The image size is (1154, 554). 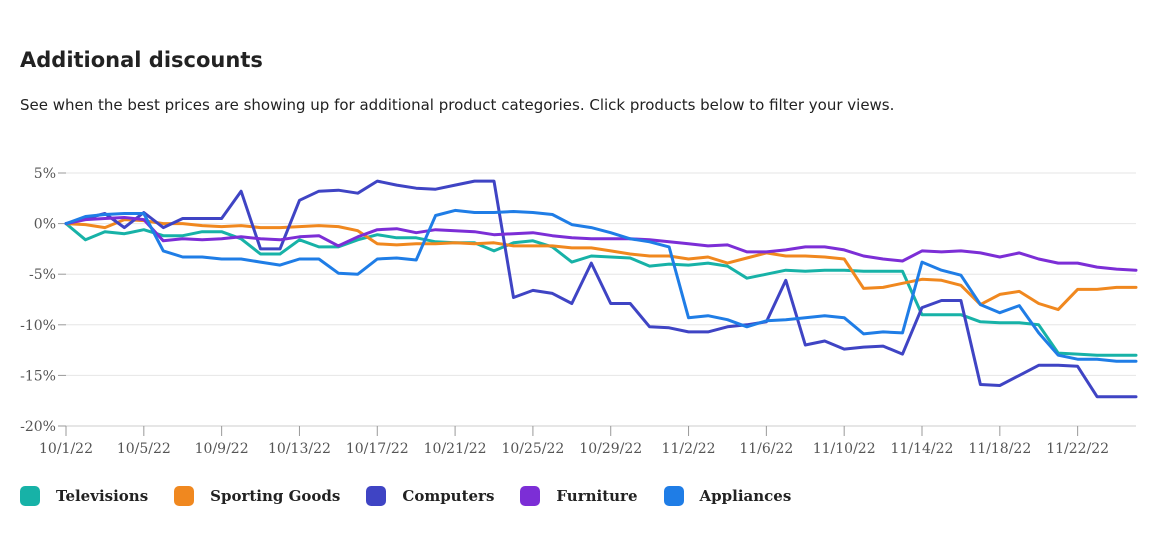 I want to click on x-tick-label: 10/25/22, so click(x=532, y=449).